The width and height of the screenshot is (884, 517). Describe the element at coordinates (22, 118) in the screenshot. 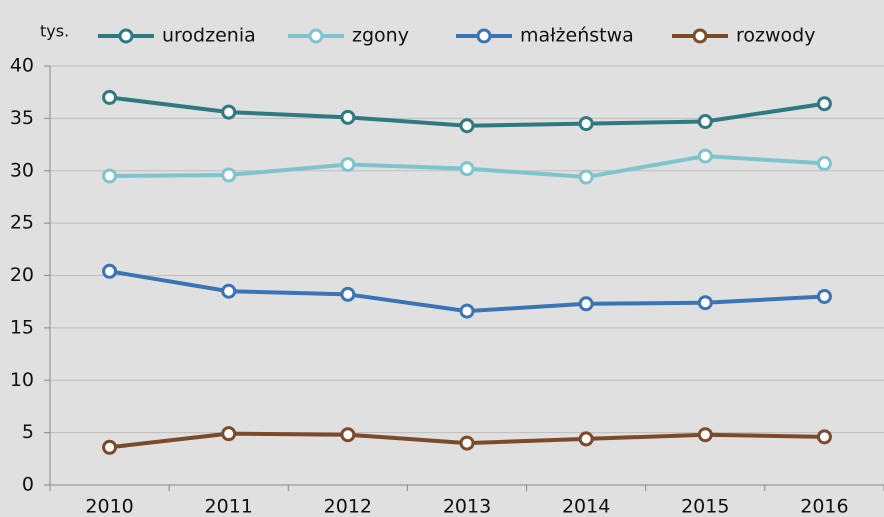

I see `y-tick-label: 35` at that location.